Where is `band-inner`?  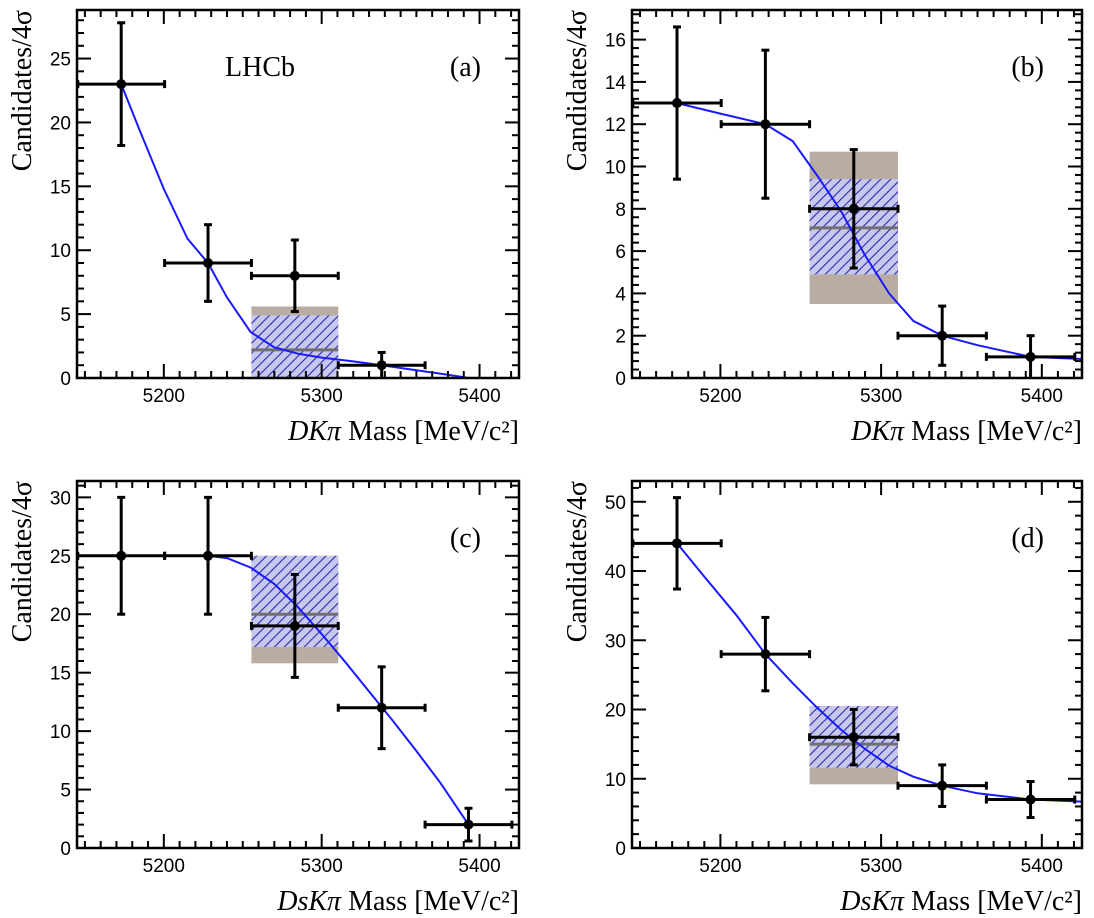 band-inner is located at coordinates (295, 346).